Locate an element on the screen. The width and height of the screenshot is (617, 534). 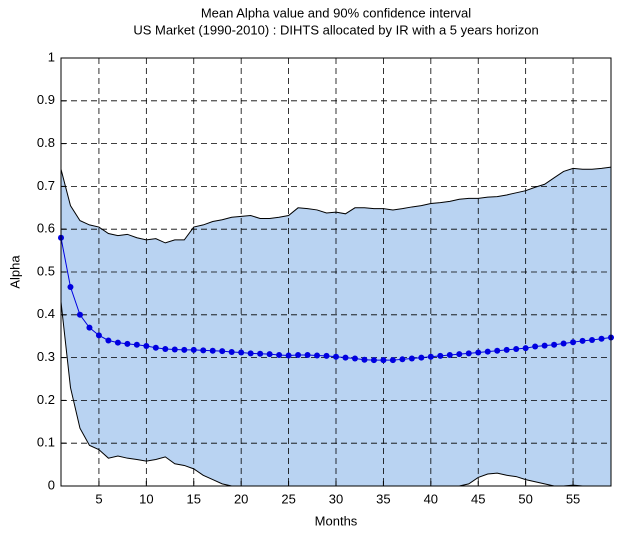
x-tick-label: 40 is located at coordinates (431, 498).